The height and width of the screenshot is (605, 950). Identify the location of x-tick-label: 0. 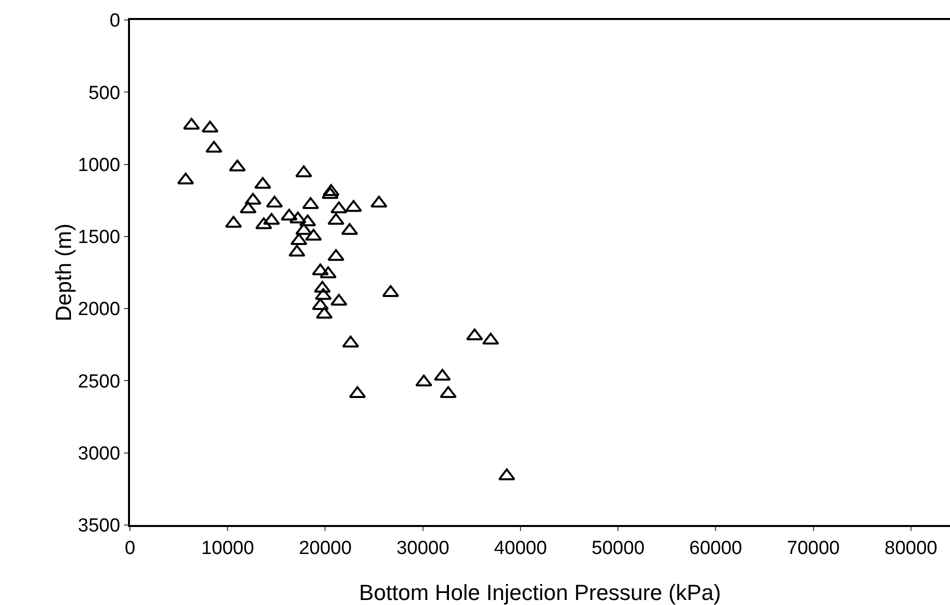
(130, 548).